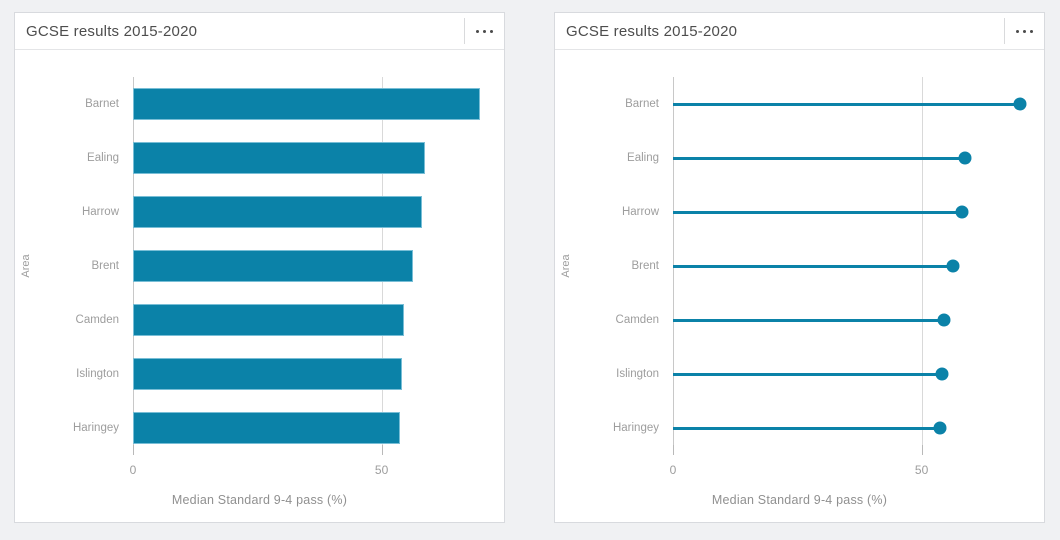 The height and width of the screenshot is (540, 1060). I want to click on lollipop-dot-barnet, so click(1020, 104).